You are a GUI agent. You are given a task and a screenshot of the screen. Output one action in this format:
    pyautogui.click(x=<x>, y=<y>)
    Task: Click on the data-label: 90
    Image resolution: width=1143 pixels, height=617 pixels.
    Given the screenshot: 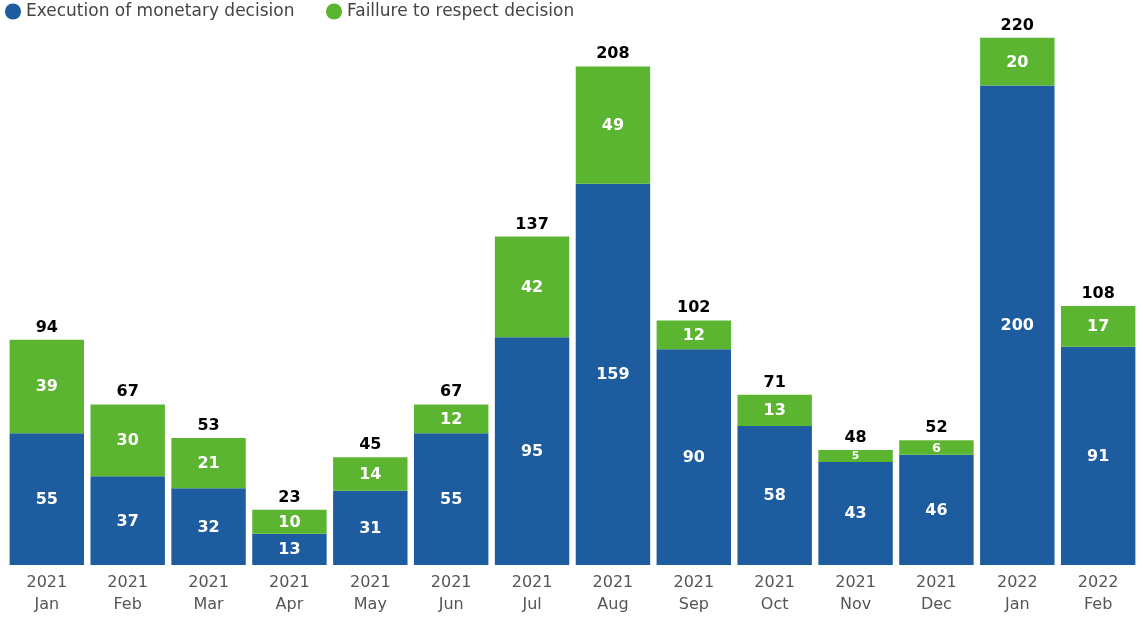 What is the action you would take?
    pyautogui.click(x=693, y=457)
    